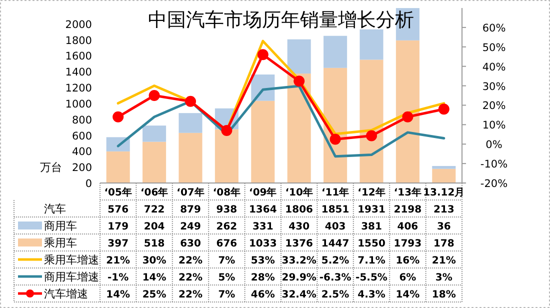  I want to click on y-tick-label: 600, so click(82, 136).